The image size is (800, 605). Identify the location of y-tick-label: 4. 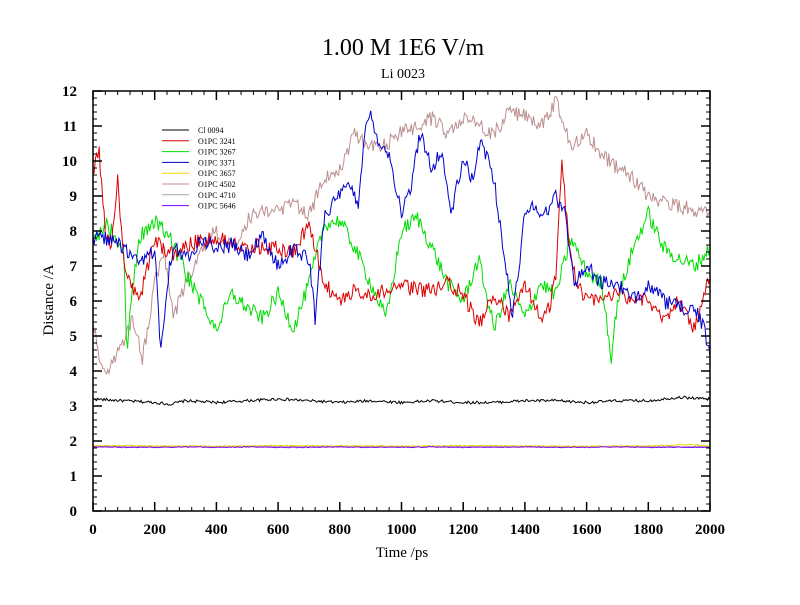
(74, 372).